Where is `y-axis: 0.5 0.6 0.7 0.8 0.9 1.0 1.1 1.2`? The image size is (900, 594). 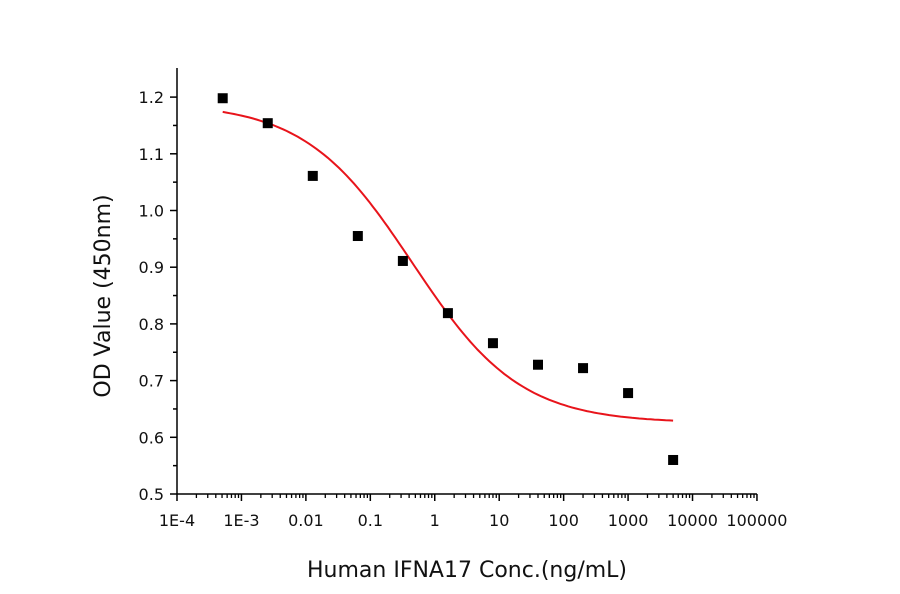
y-axis: 0.5 0.6 0.7 0.8 0.9 1.0 1.1 1.2 is located at coordinates (158, 286).